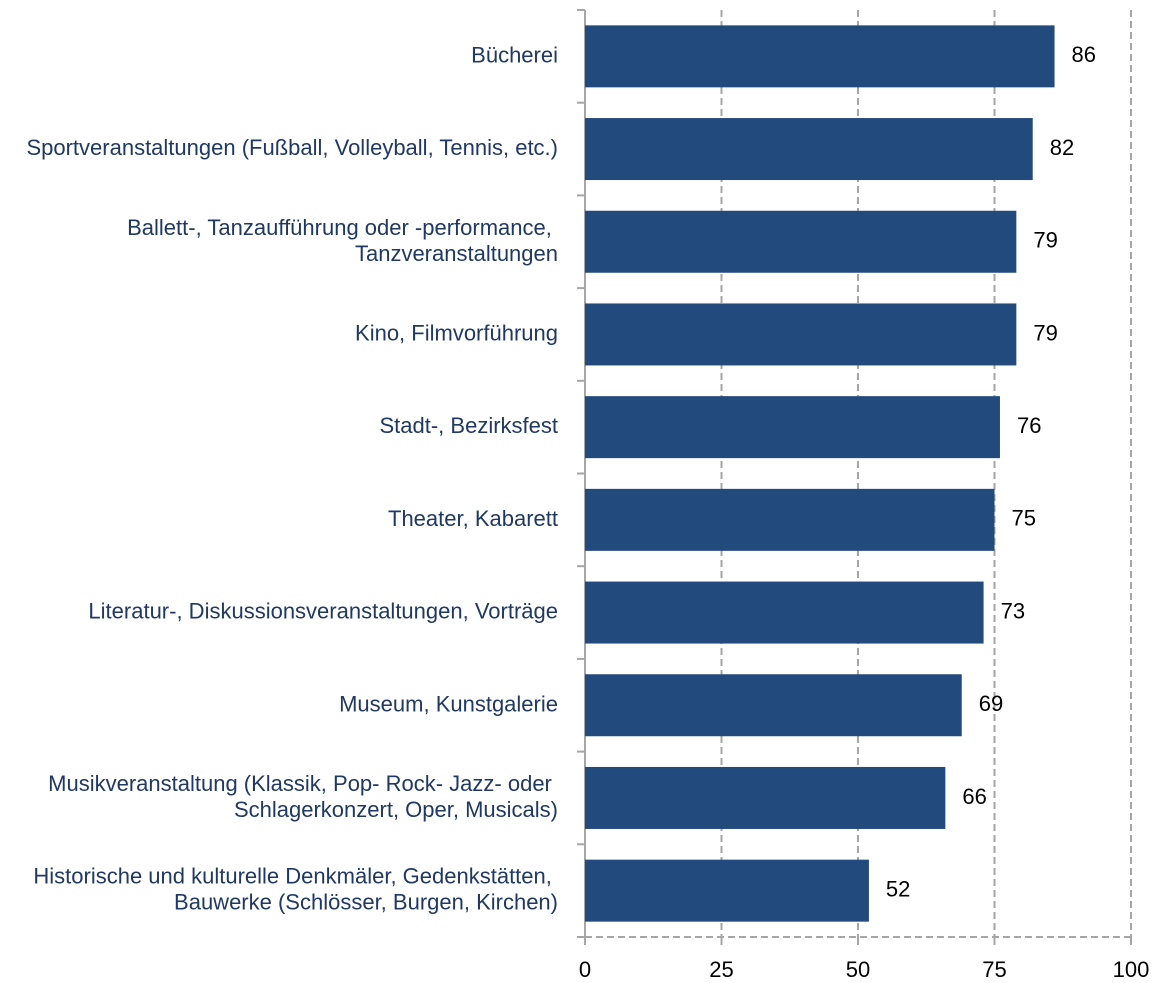 This screenshot has width=1170, height=983. What do you see at coordinates (1029, 425) in the screenshot?
I see `value-label: 76` at bounding box center [1029, 425].